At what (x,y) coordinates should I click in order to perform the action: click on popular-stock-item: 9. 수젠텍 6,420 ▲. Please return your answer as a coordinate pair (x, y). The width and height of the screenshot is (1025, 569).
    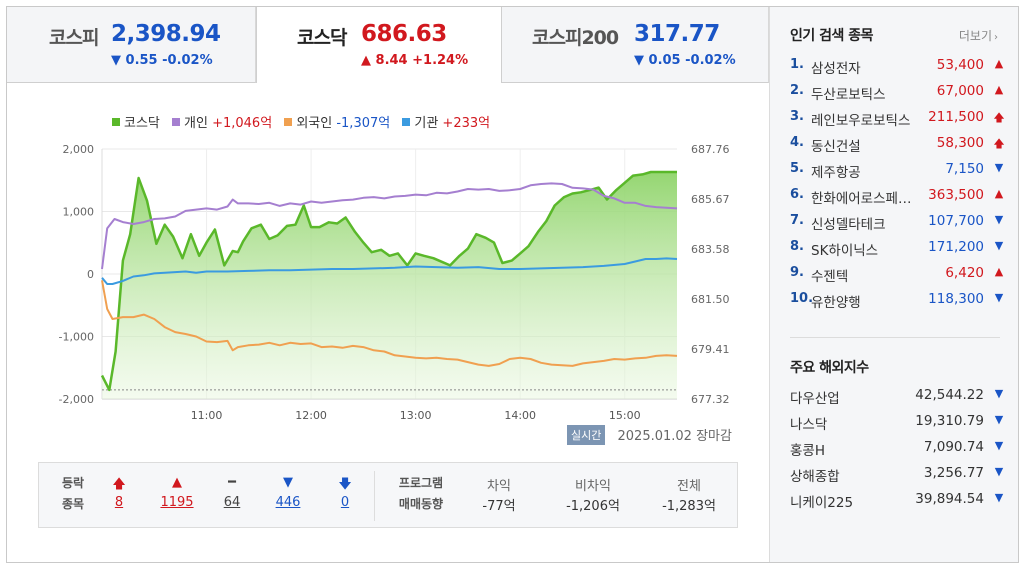
    Looking at the image, I should click on (900, 278).